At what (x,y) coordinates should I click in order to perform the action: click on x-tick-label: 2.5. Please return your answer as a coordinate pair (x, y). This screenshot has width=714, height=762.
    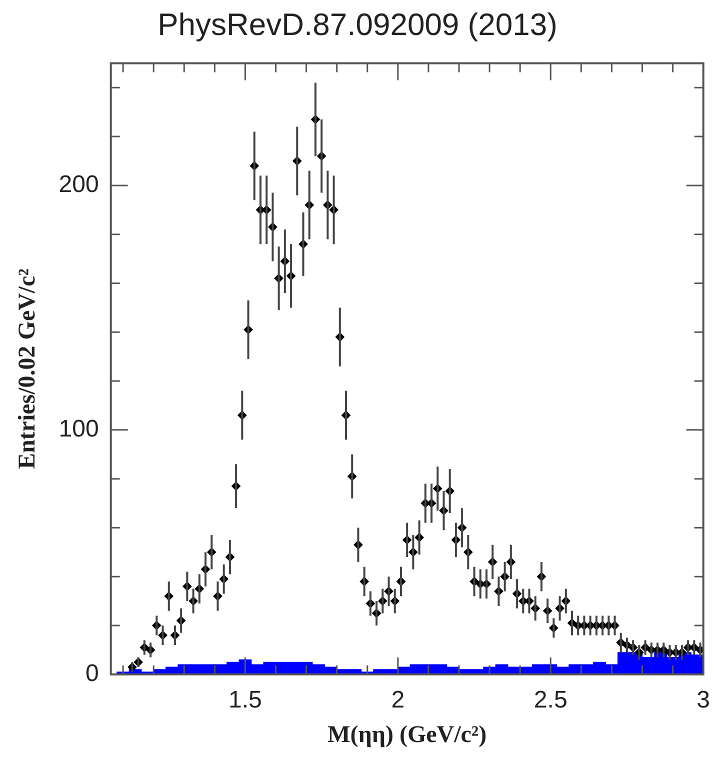
    Looking at the image, I should click on (551, 700).